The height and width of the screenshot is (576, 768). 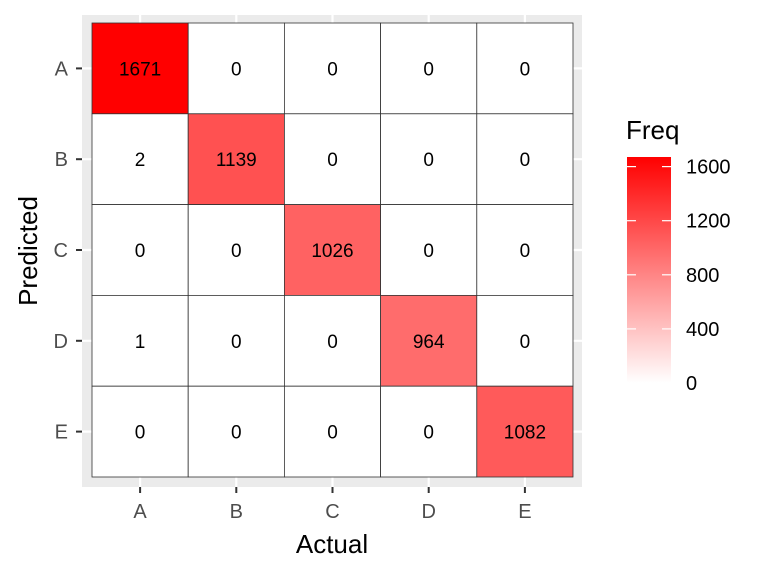 What do you see at coordinates (708, 168) in the screenshot?
I see `legend-tick-label: 1600` at bounding box center [708, 168].